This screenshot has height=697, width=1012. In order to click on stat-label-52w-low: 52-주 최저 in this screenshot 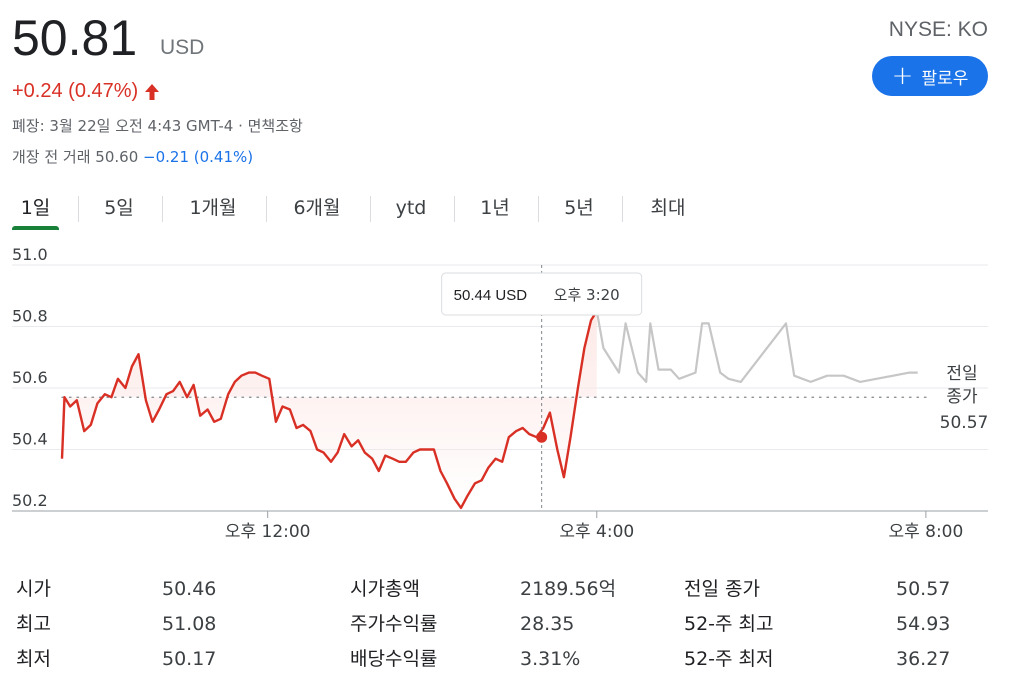, I will do `click(729, 659)`.